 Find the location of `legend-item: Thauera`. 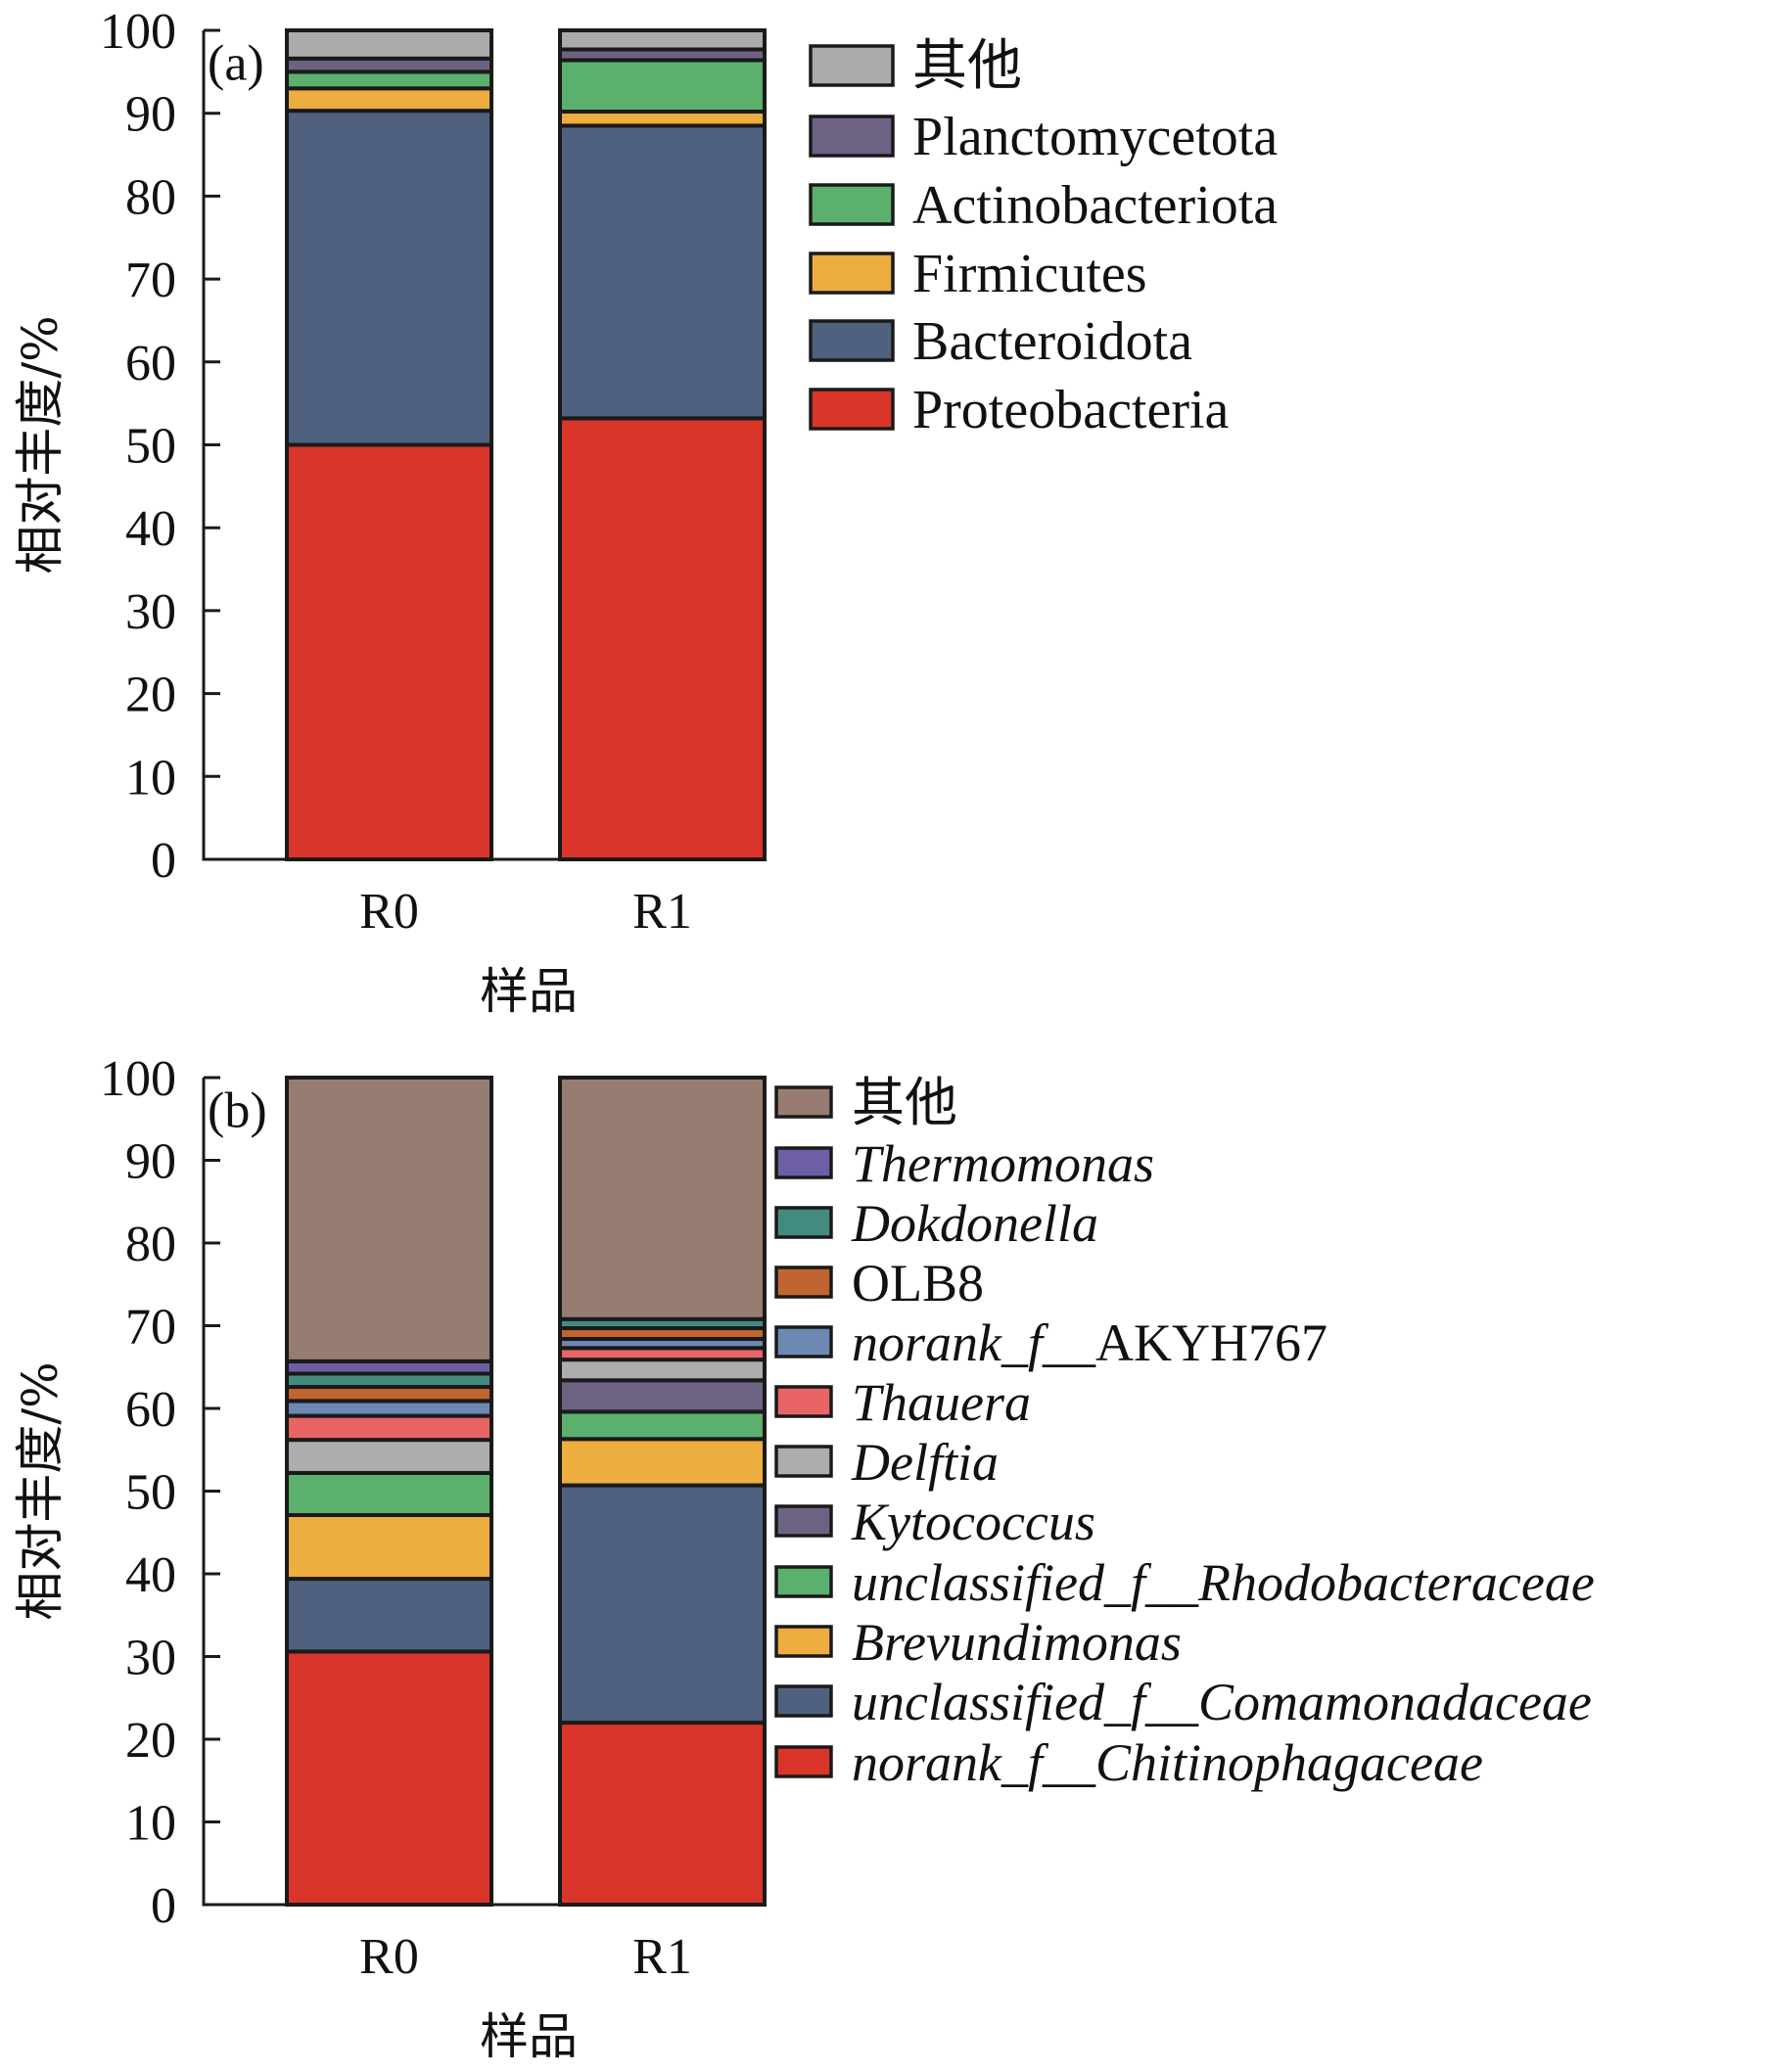

legend-item: Thauera is located at coordinates (902, 1402).